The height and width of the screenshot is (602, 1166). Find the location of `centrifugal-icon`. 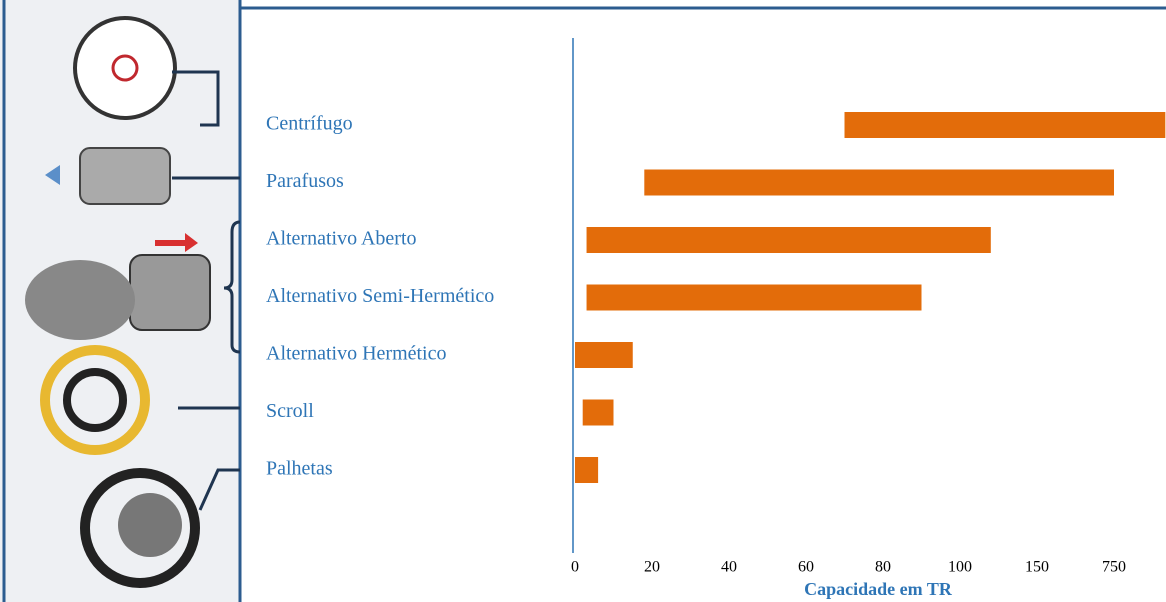

centrifugal-icon is located at coordinates (125, 68).